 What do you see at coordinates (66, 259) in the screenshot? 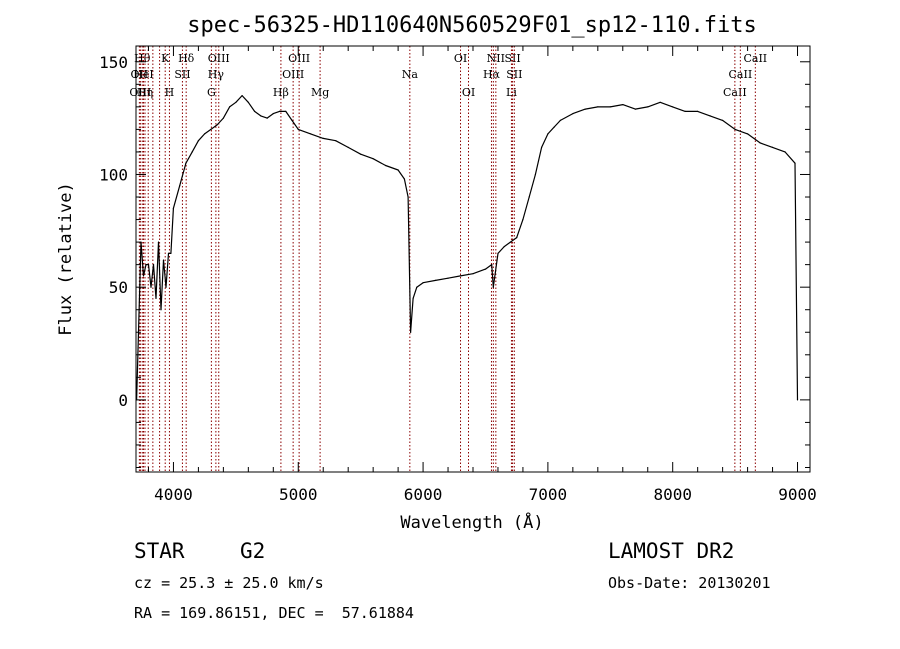
I see `y-axis-label: Flux (relative)` at bounding box center [66, 259].